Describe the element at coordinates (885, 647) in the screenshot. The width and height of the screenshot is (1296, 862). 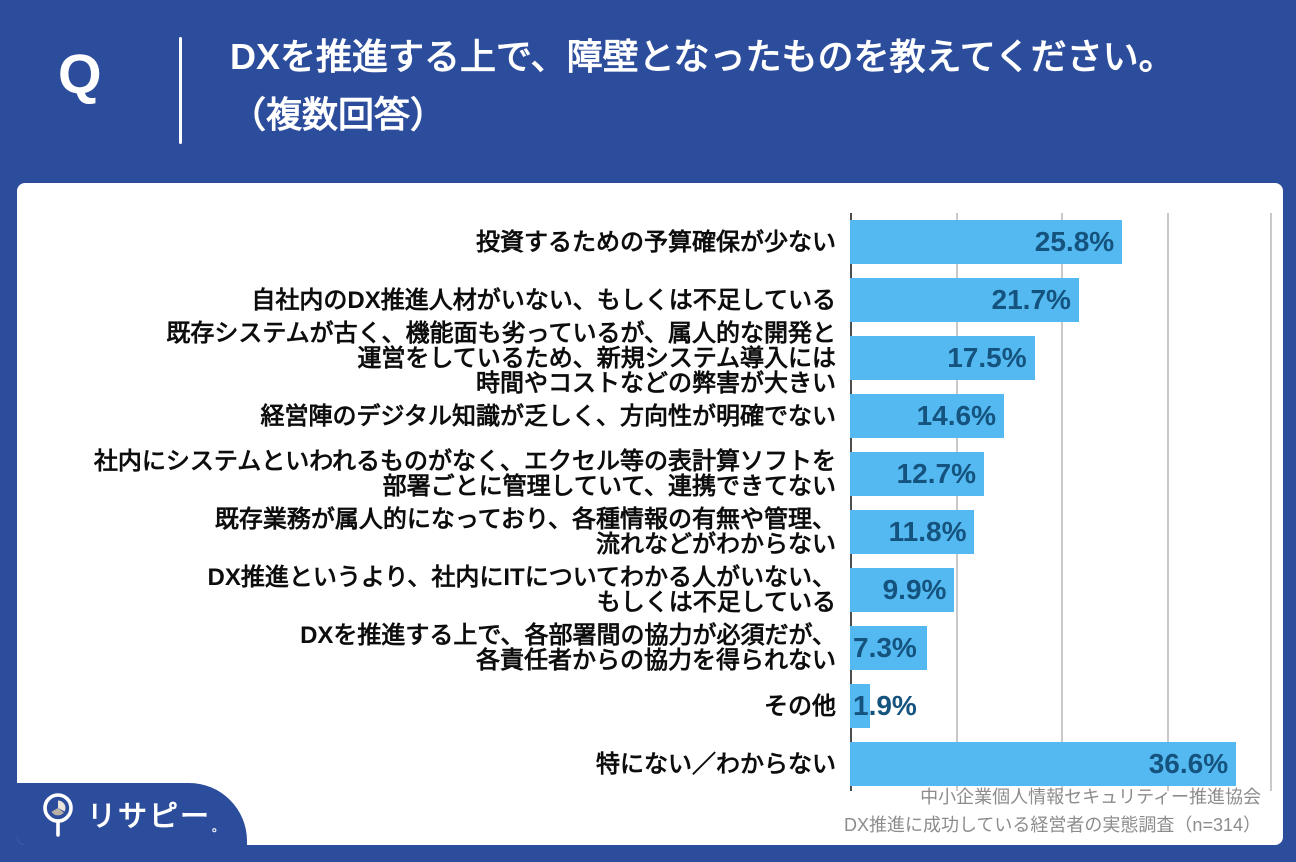
I see `bar-value-label: 7.3%` at that location.